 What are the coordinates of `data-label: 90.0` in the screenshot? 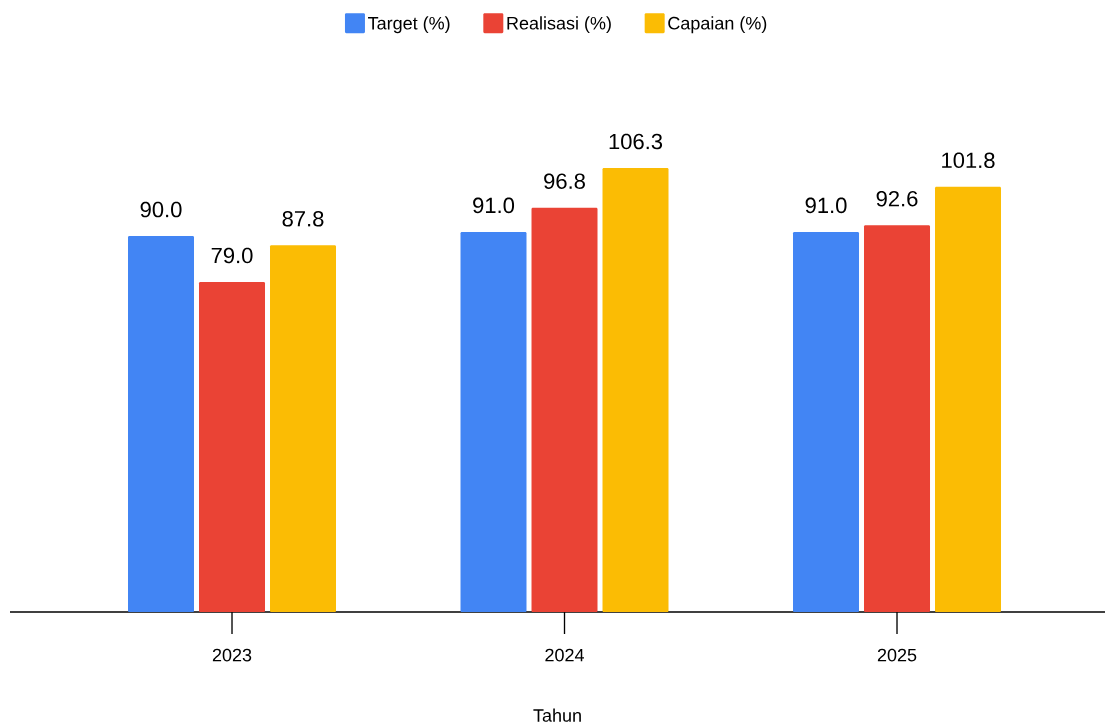 It's located at (161, 209).